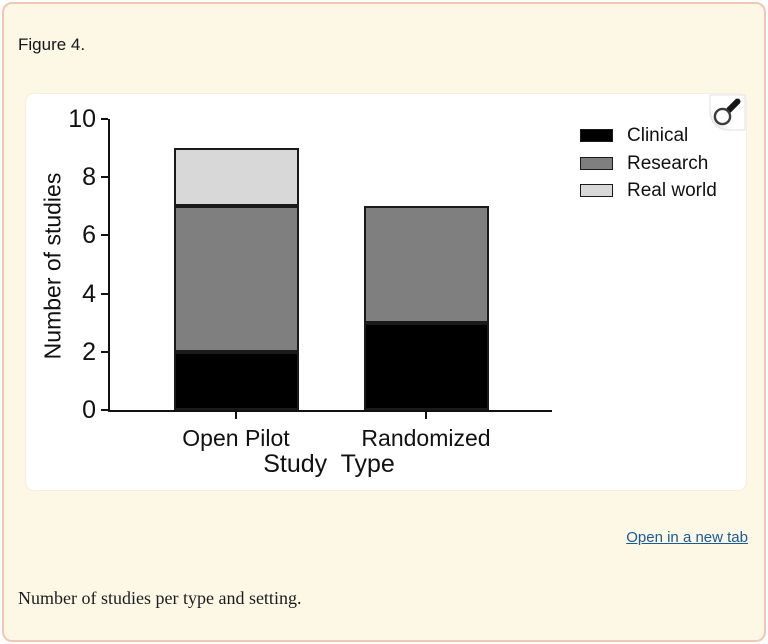 The width and height of the screenshot is (768, 644). What do you see at coordinates (330, 411) in the screenshot?
I see `x-axis-line` at bounding box center [330, 411].